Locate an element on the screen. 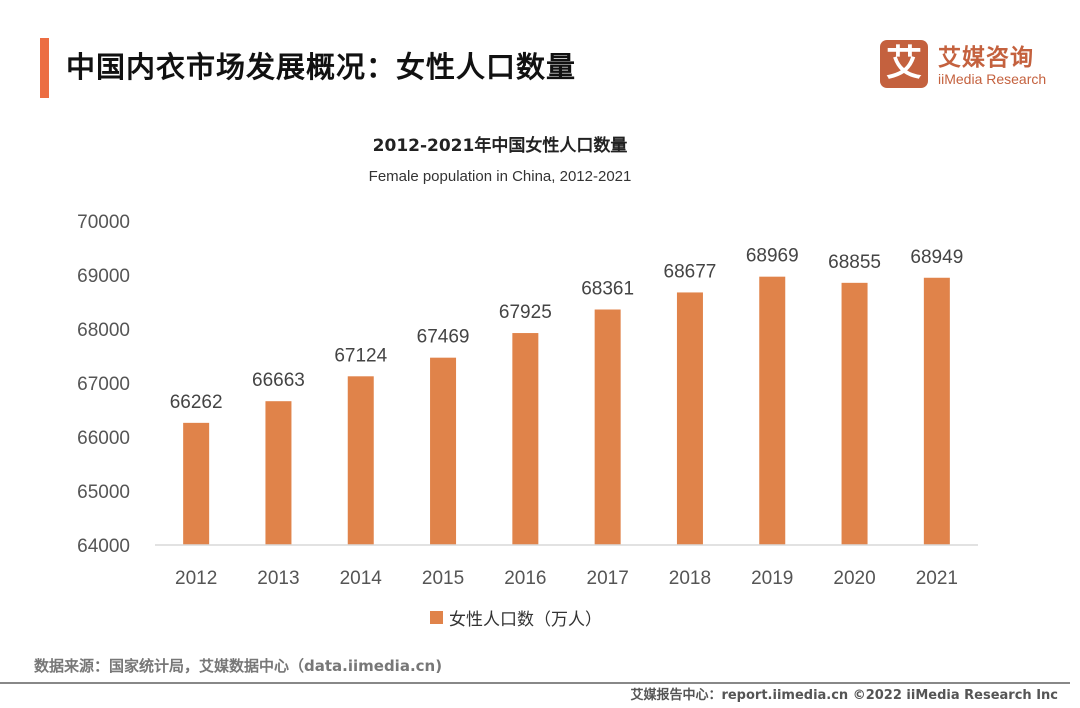 This screenshot has height=708, width=1080. data-source: 数据来源：国家统计局，艾媒数据中心（data.iimedia.cn) is located at coordinates (238, 666).